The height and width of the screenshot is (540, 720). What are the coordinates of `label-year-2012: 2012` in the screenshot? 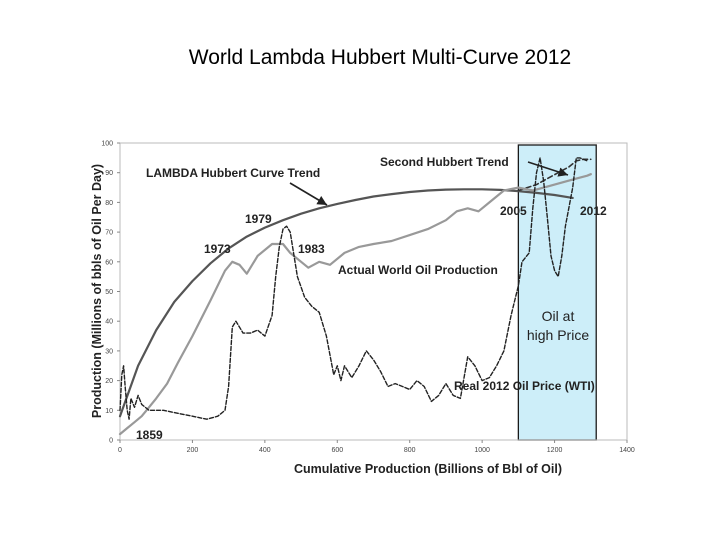 It's located at (593, 211).